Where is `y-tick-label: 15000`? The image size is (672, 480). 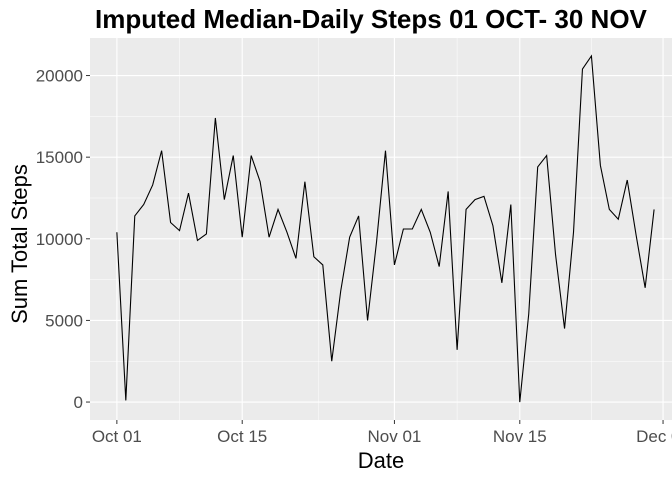
y-tick-label: 15000 is located at coordinates (59, 157).